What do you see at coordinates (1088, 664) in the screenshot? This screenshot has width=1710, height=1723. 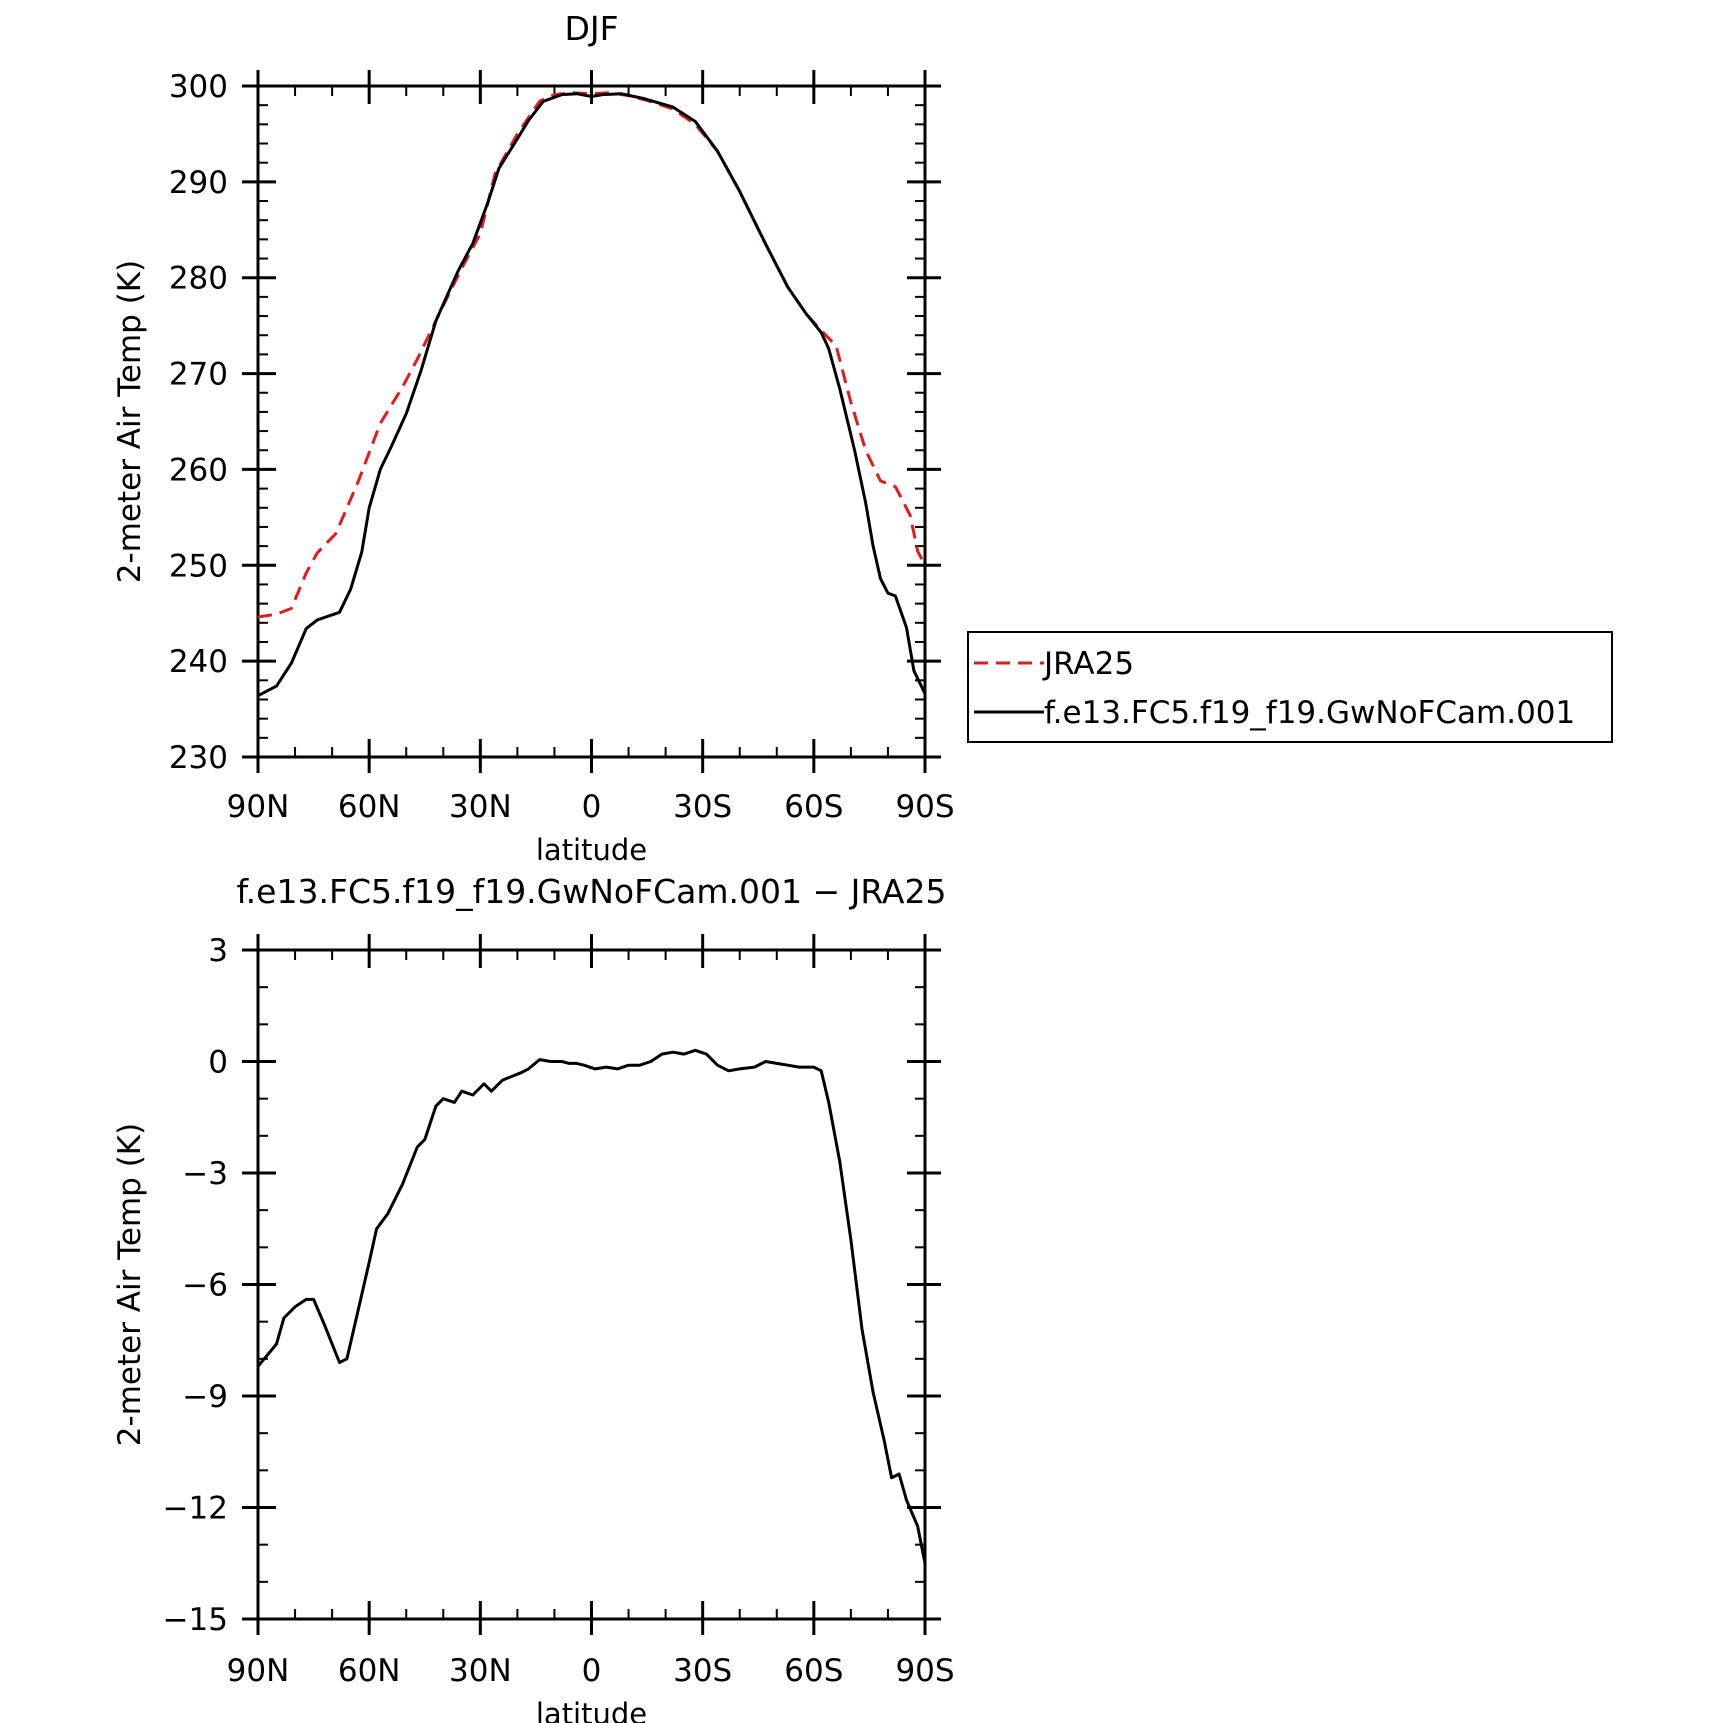 I see `legend-entry-label: JRA25` at bounding box center [1088, 664].